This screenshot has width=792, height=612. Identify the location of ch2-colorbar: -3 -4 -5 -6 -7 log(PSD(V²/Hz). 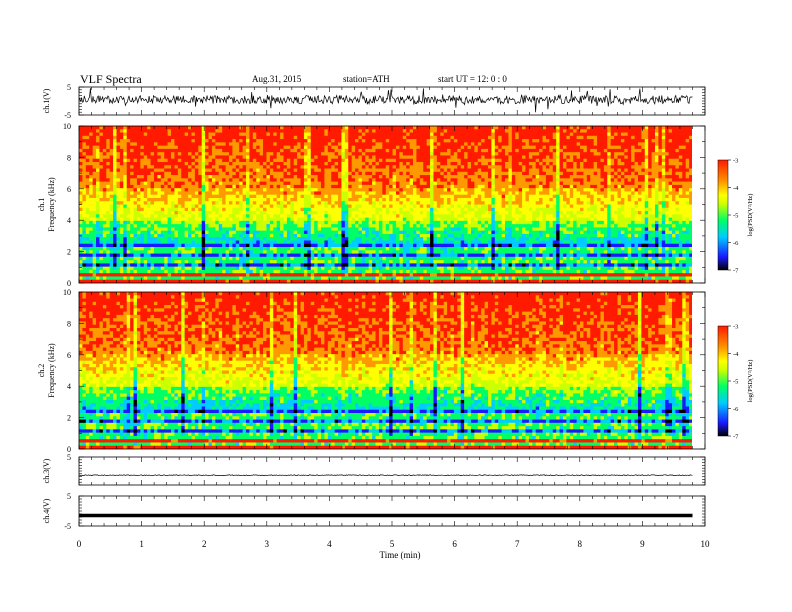
(735, 382).